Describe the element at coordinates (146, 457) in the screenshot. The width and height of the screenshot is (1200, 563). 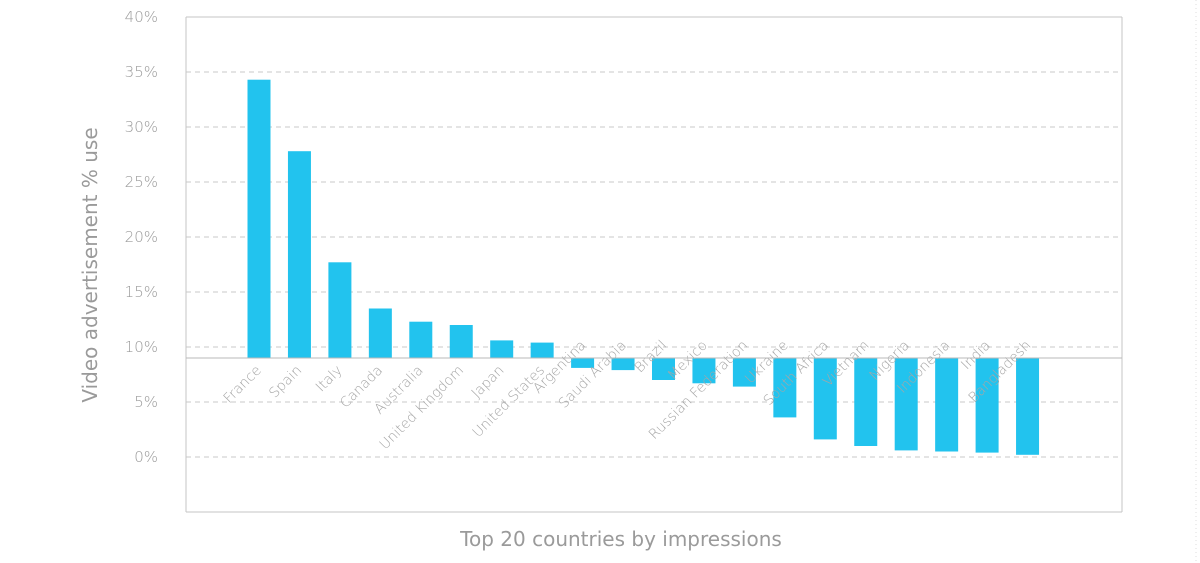
I see `y-tick-label: 0%` at that location.